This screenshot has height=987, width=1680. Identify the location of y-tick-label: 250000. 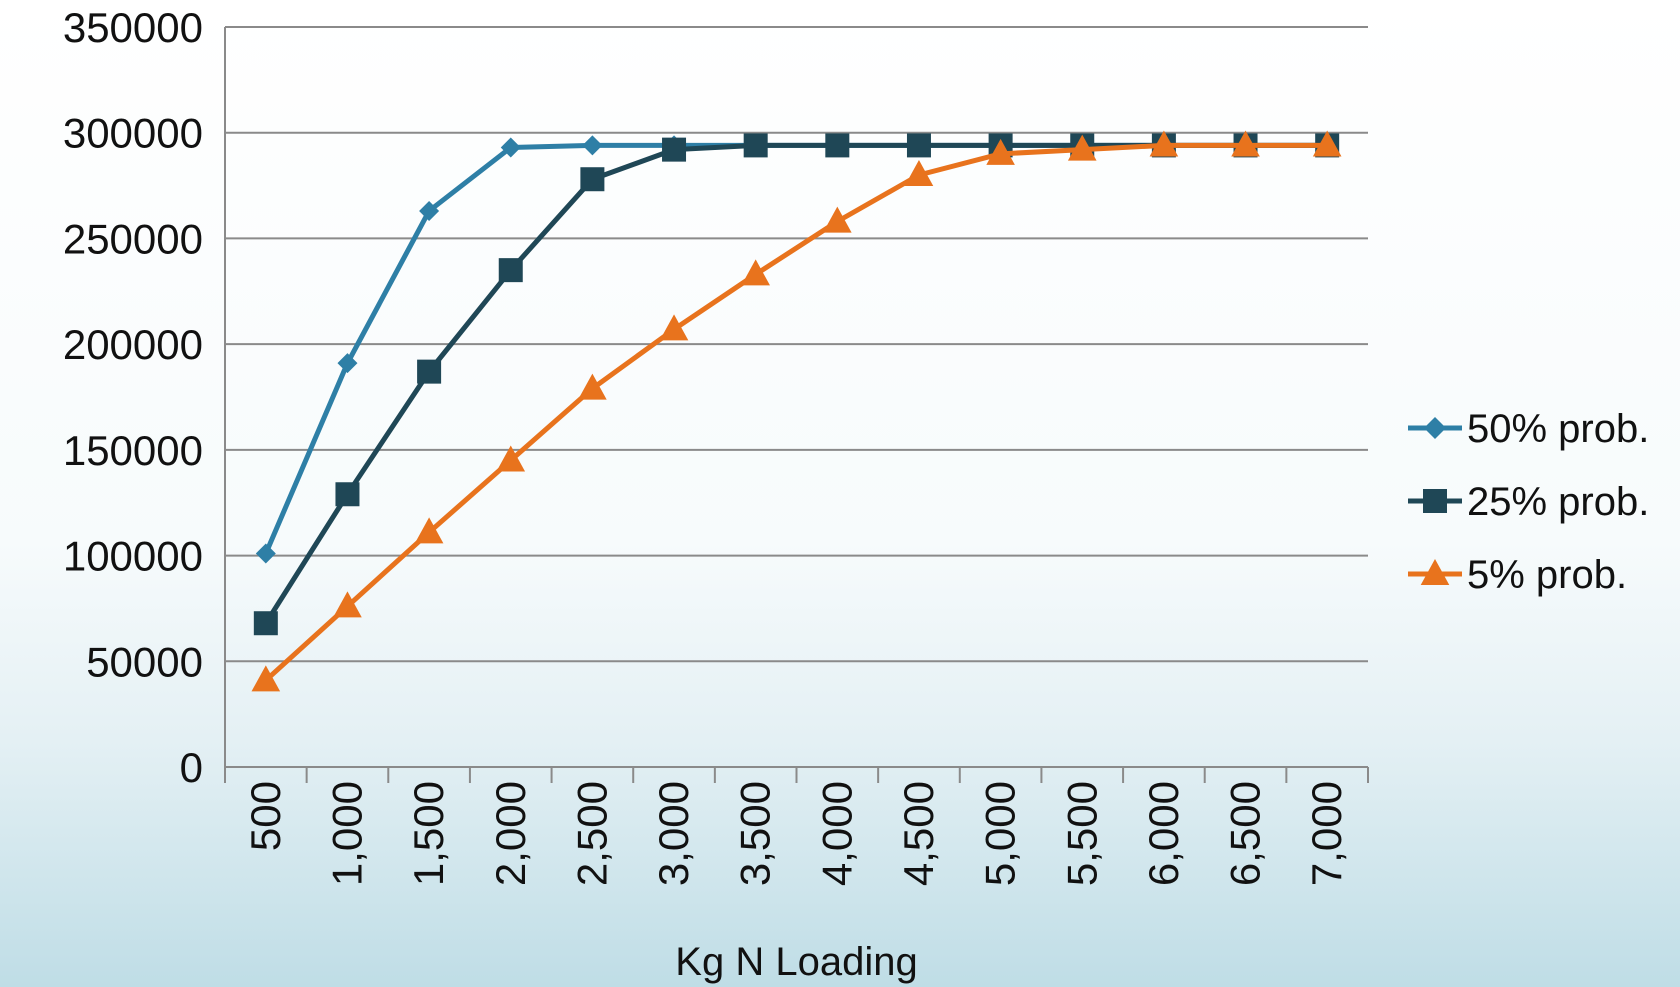
(133, 238).